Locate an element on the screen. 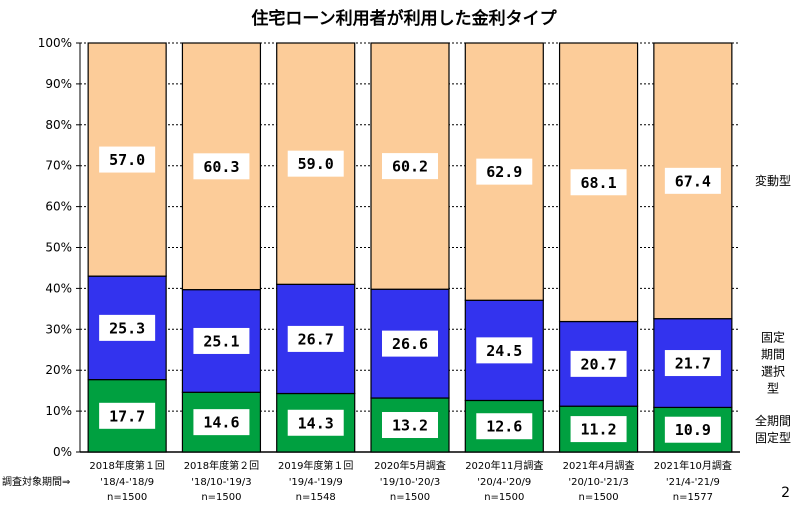 The width and height of the screenshot is (808, 512). y-tick-label: 70% is located at coordinates (58, 166).